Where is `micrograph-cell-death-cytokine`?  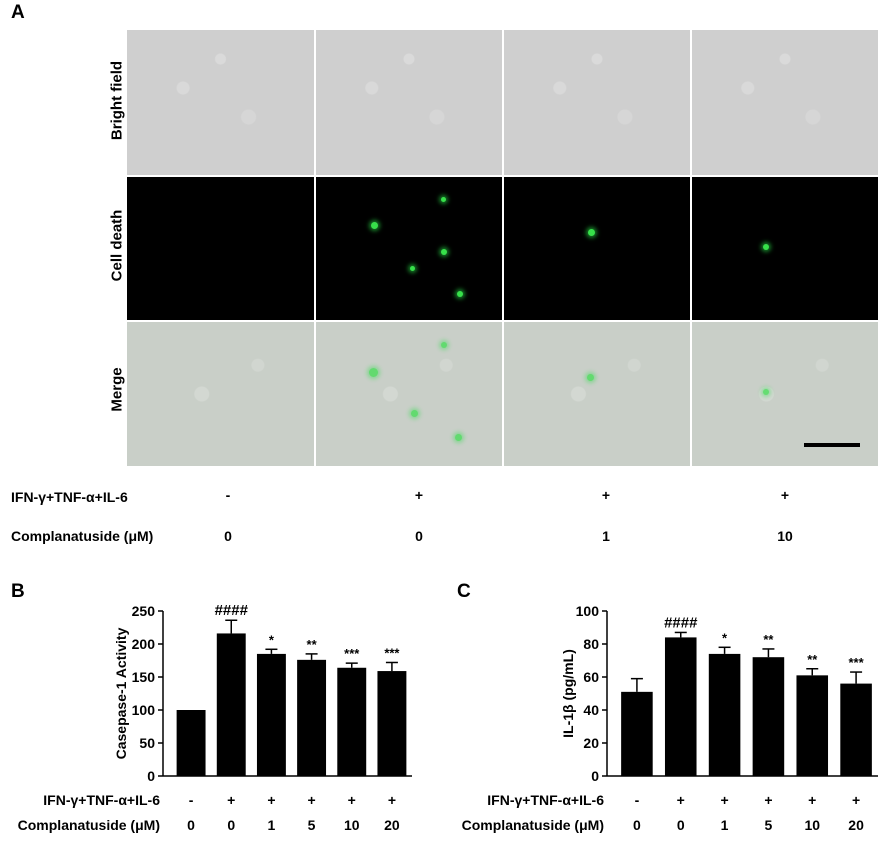 micrograph-cell-death-cytokine is located at coordinates (409, 248).